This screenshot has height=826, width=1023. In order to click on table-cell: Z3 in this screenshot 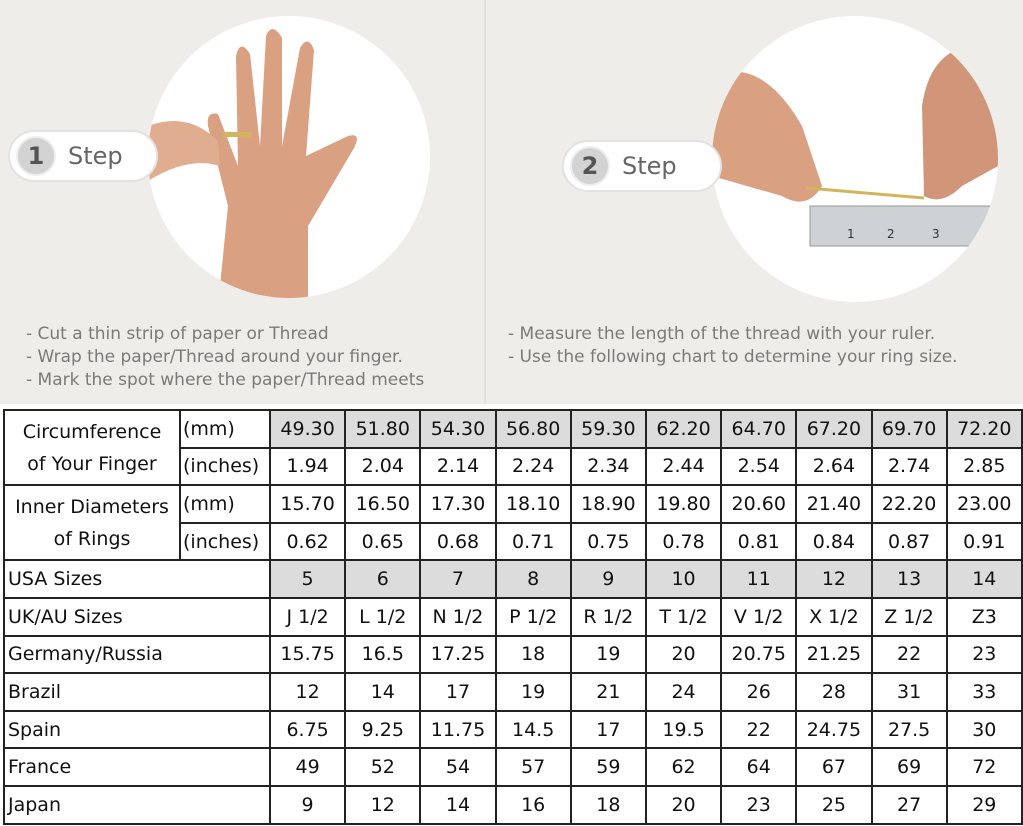, I will do `click(984, 616)`.